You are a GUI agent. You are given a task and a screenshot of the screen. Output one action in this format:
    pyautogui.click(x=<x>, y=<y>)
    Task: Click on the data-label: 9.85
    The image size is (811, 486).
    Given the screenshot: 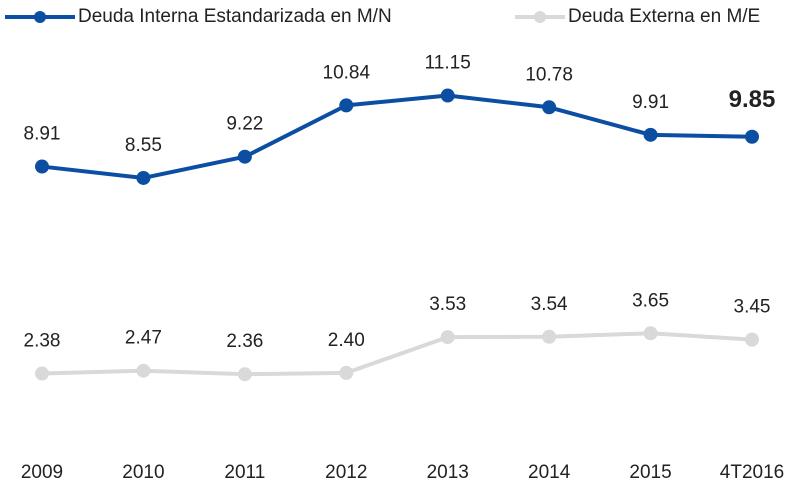 What is the action you would take?
    pyautogui.click(x=752, y=99)
    